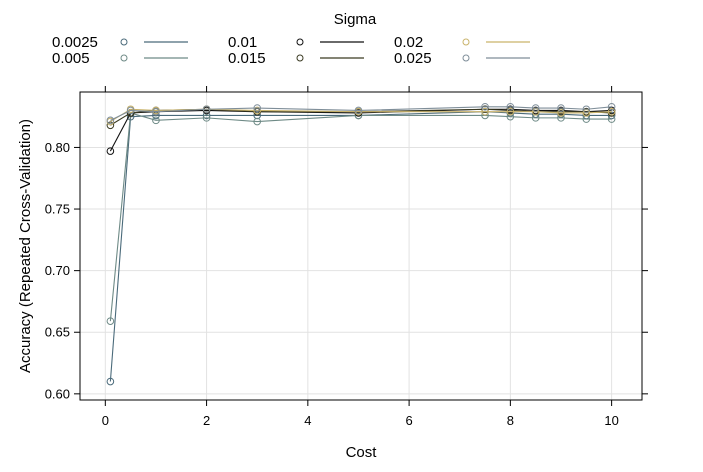  I want to click on y-tick-label: 0.60, so click(57, 393).